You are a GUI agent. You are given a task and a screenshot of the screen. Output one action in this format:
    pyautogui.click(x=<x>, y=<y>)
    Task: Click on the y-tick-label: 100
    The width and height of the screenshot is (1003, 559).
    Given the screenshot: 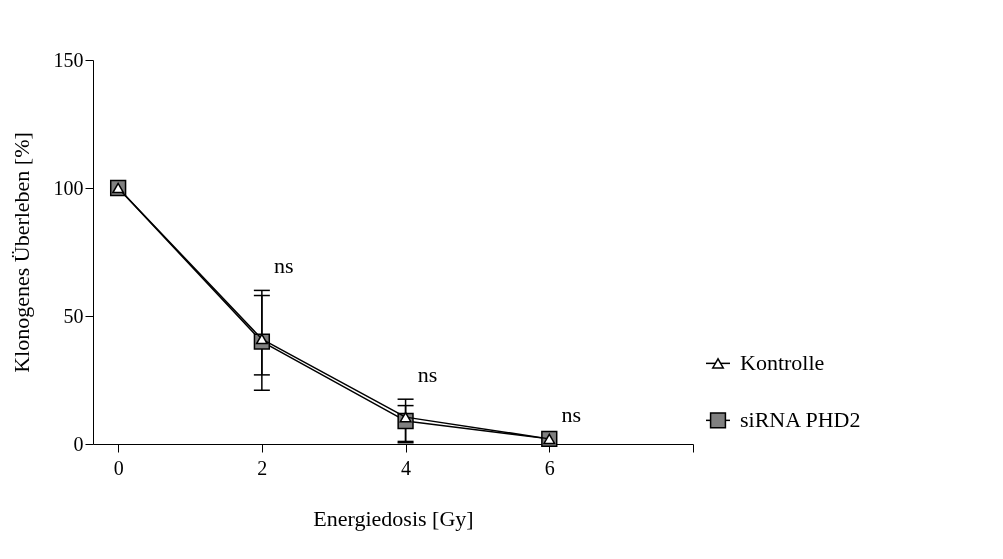 What is the action you would take?
    pyautogui.click(x=68, y=187)
    